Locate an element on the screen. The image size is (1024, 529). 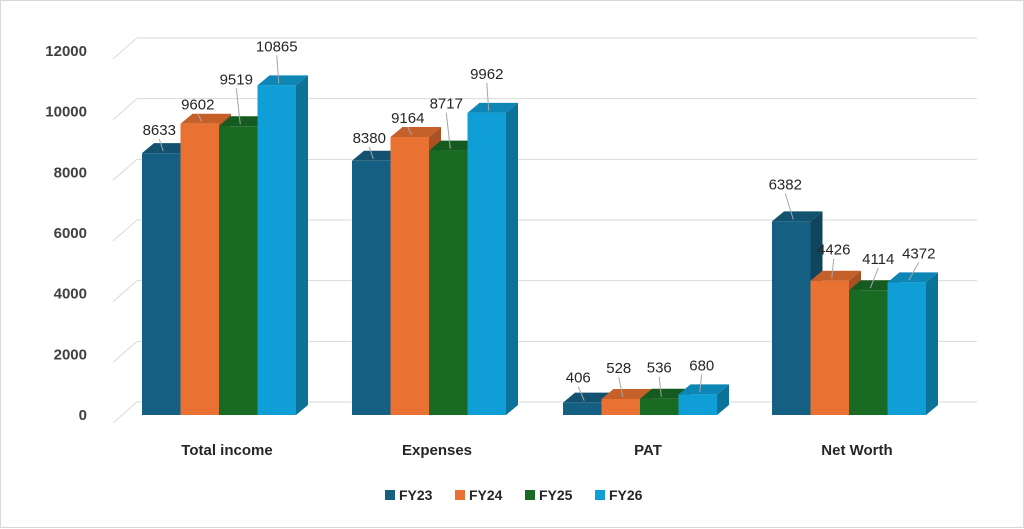
y-axis: 0 2000 4000 6000 8000 10000 12000 is located at coordinates (66, 233).